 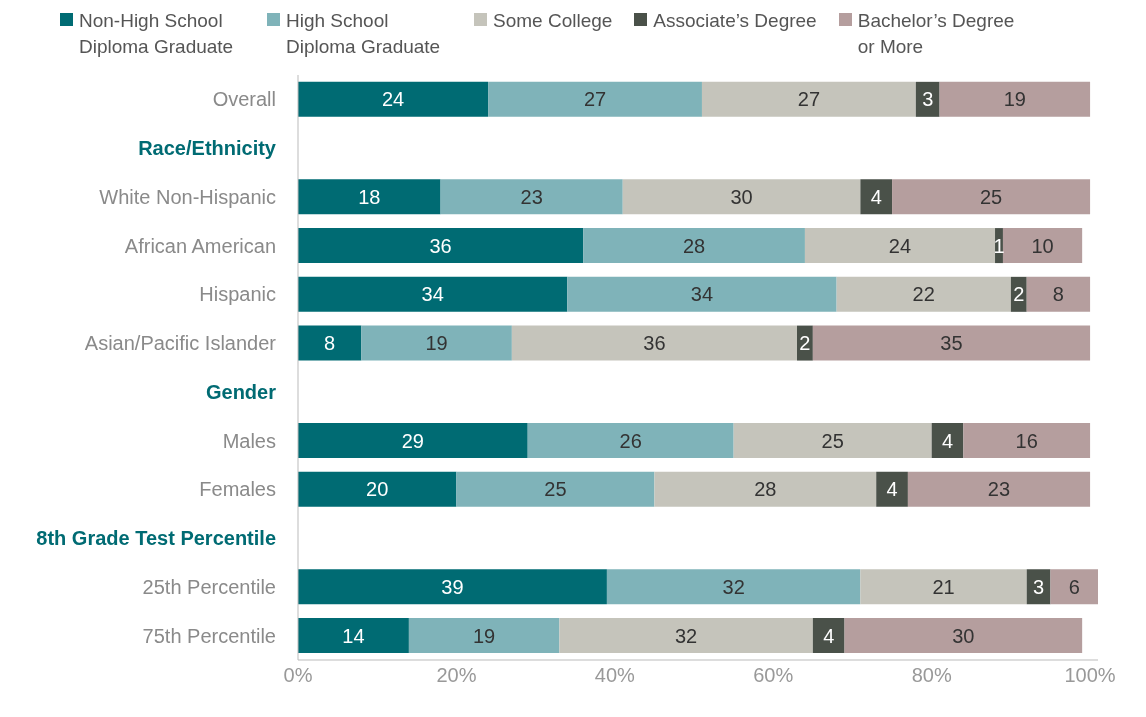 What do you see at coordinates (237, 489) in the screenshot?
I see `y-tick-label: Females` at bounding box center [237, 489].